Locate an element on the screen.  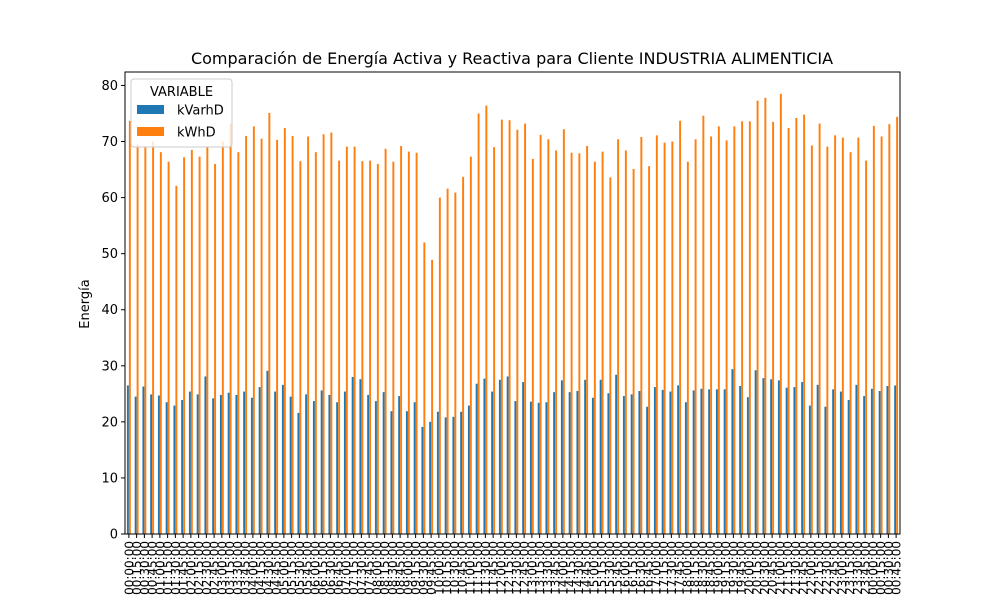
x-tick-label: 05:30:00 is located at coordinates (300, 568).